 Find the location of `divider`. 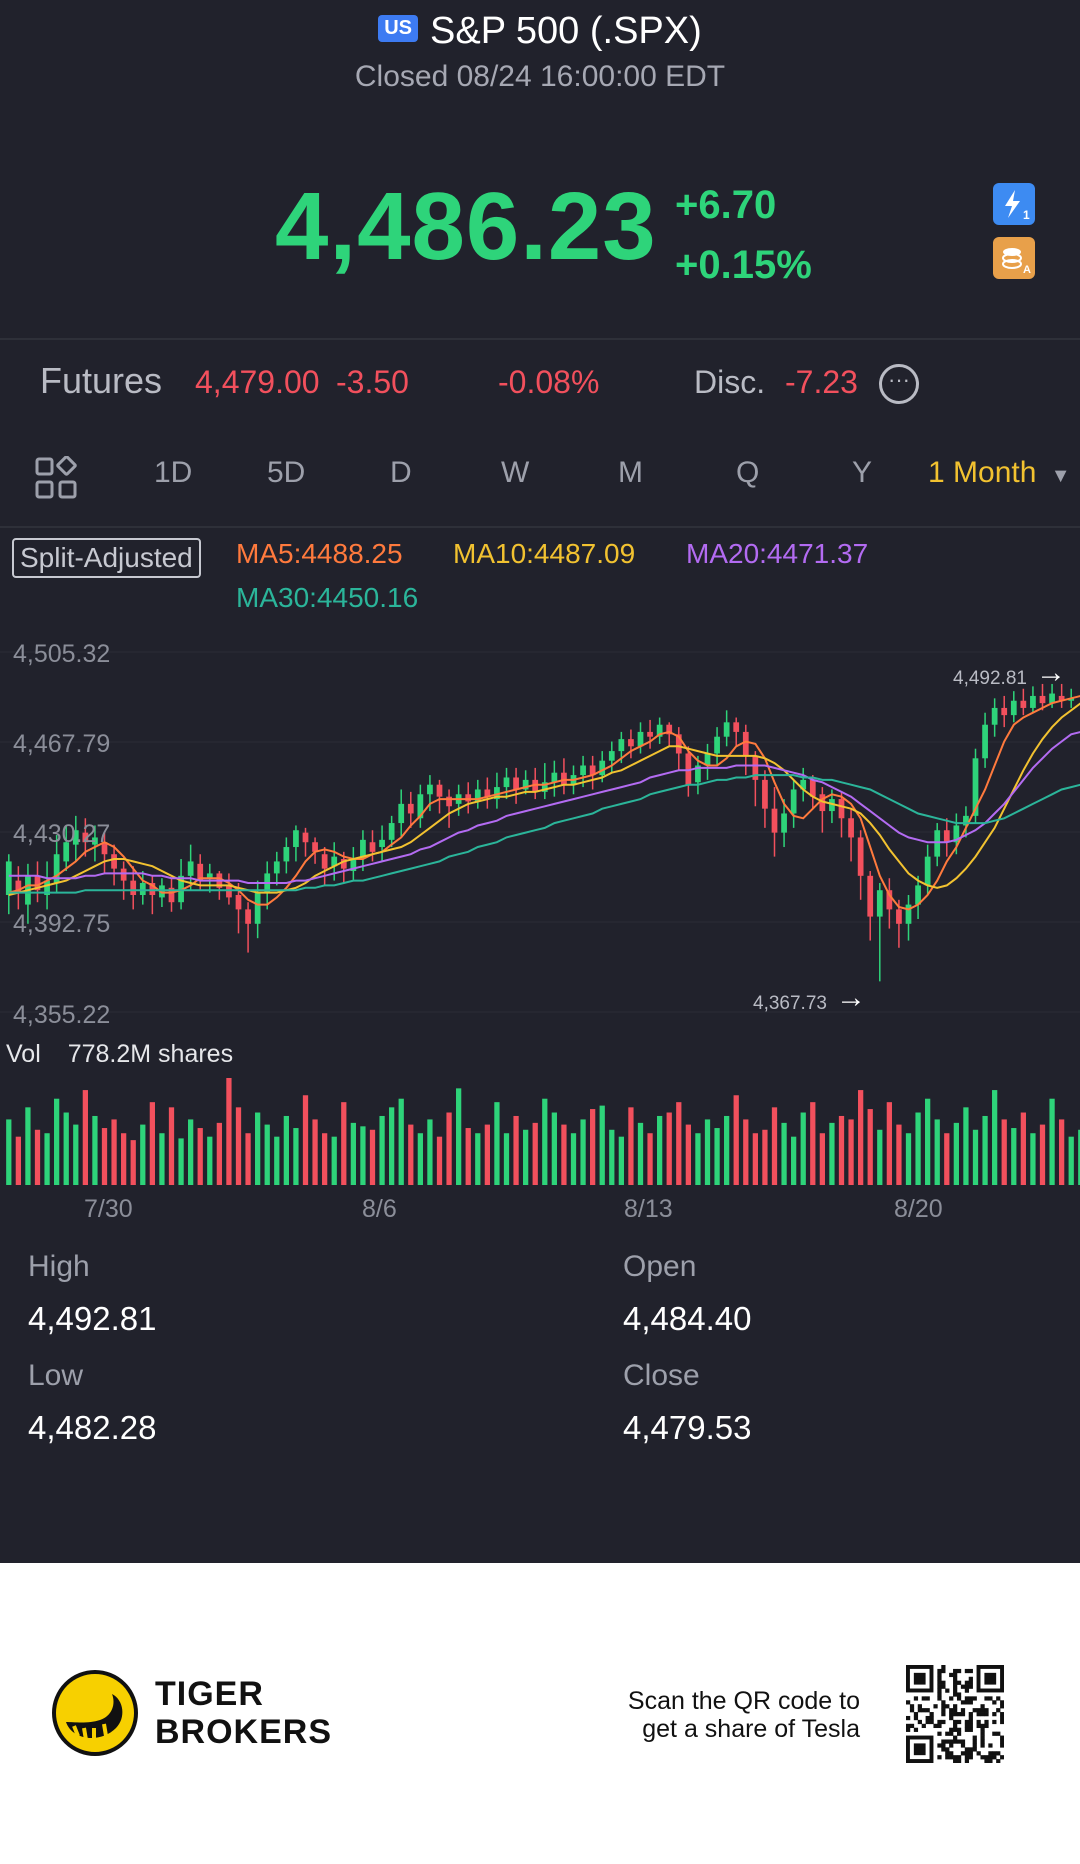

divider is located at coordinates (540, 527).